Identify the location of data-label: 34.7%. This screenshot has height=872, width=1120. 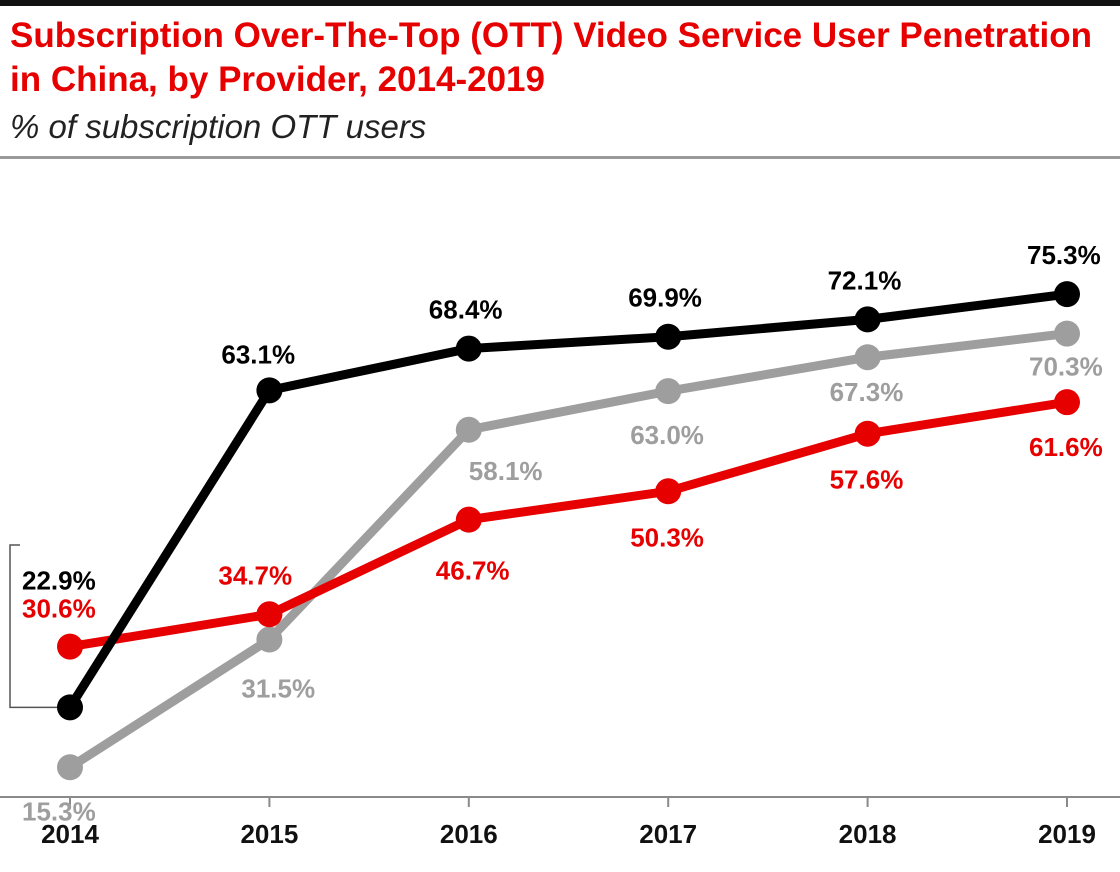
(255, 575).